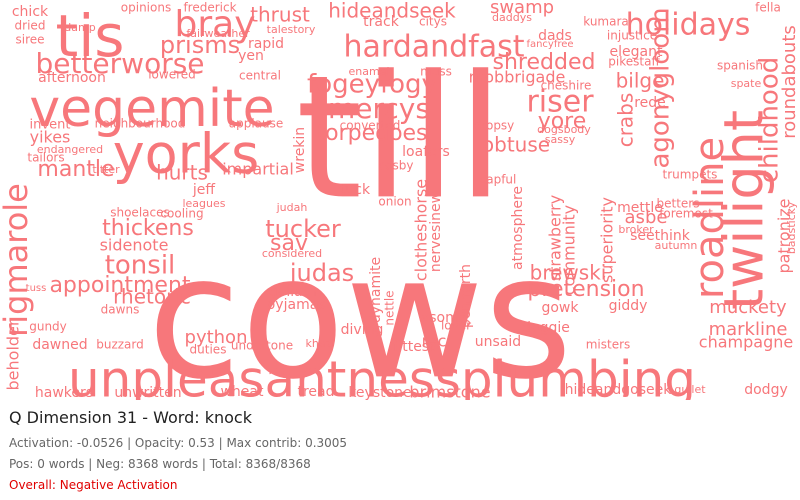  I want to click on cloud-word: dawns, so click(120, 310).